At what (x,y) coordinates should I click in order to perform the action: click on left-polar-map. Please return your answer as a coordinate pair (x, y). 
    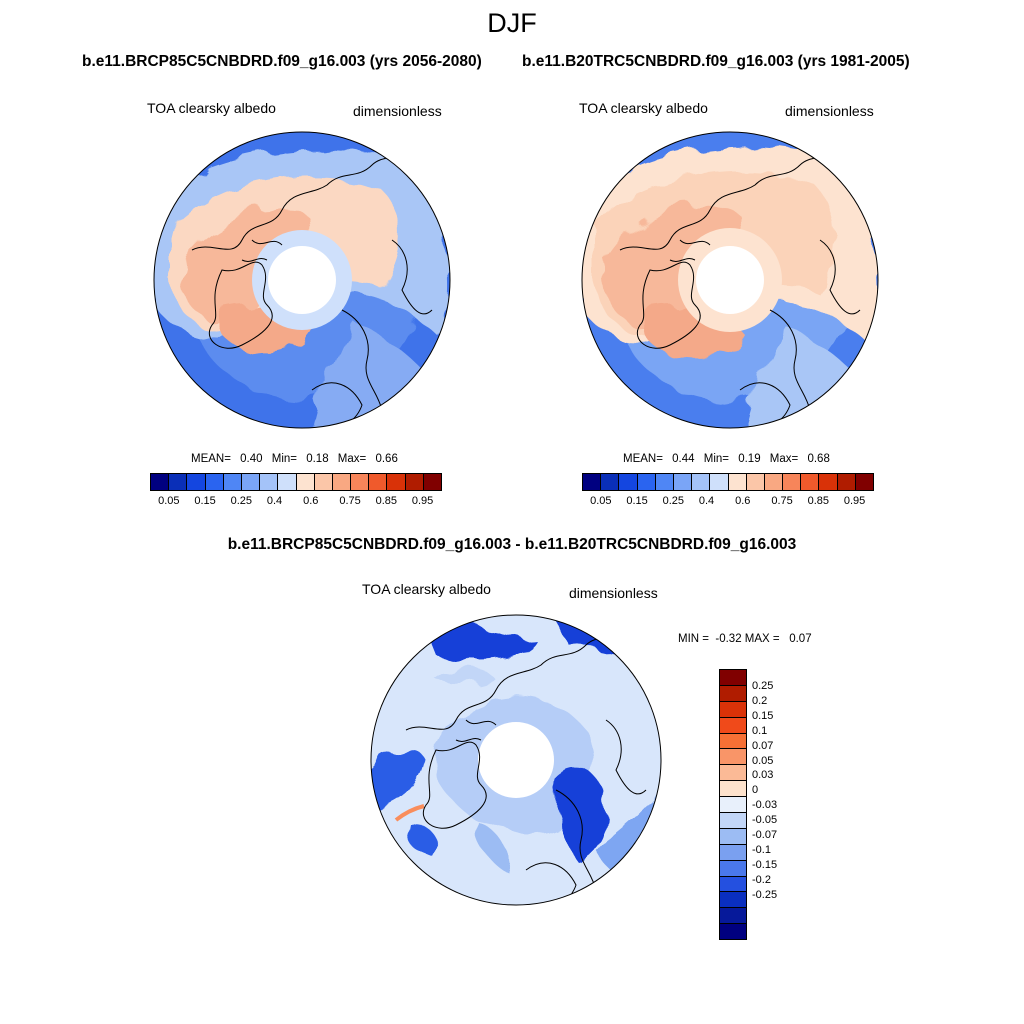
    Looking at the image, I should click on (302, 280).